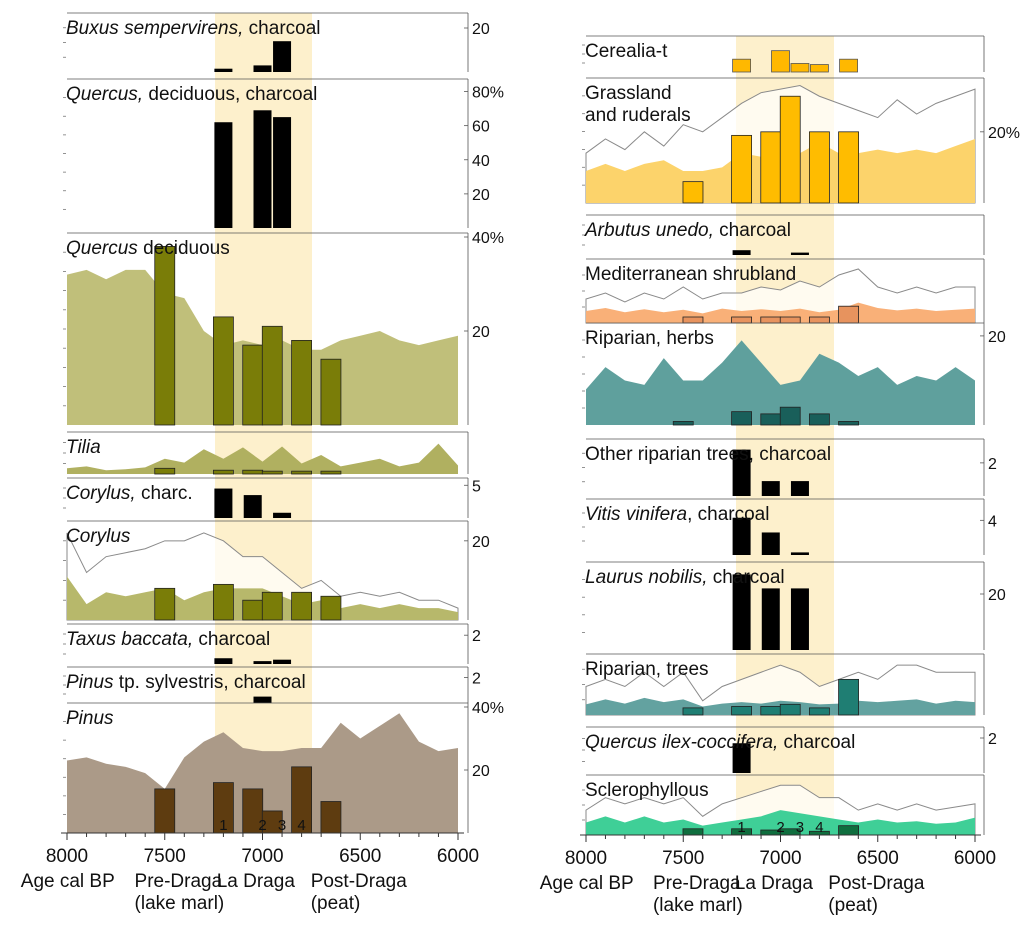  I want to click on panel-title: Vitis vinifera, charcoal, so click(677, 514).